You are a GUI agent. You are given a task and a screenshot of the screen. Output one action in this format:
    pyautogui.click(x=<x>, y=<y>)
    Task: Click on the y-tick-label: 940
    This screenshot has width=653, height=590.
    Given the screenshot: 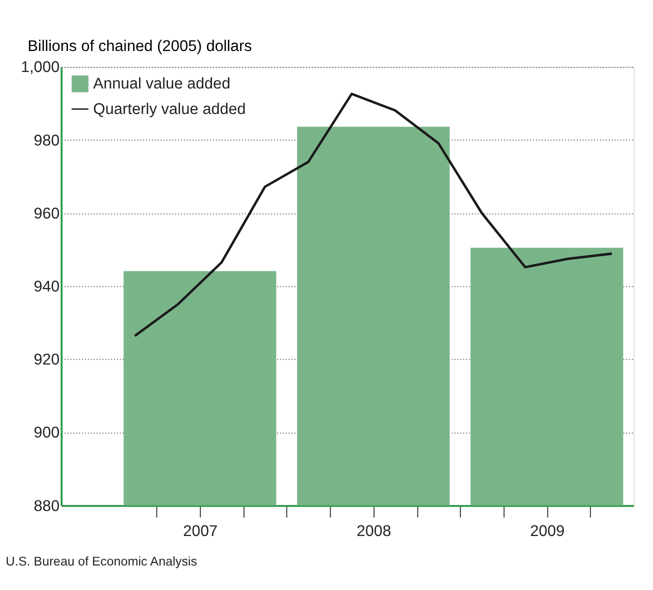 What is the action you would take?
    pyautogui.click(x=47, y=287)
    